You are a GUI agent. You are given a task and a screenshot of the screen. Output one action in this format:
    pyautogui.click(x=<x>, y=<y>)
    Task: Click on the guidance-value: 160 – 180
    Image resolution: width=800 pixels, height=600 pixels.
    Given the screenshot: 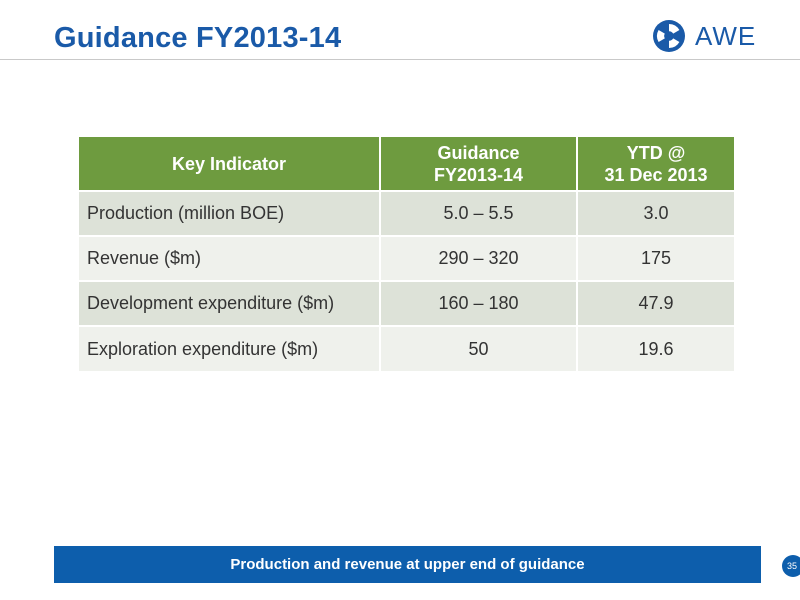 What is the action you would take?
    pyautogui.click(x=479, y=303)
    